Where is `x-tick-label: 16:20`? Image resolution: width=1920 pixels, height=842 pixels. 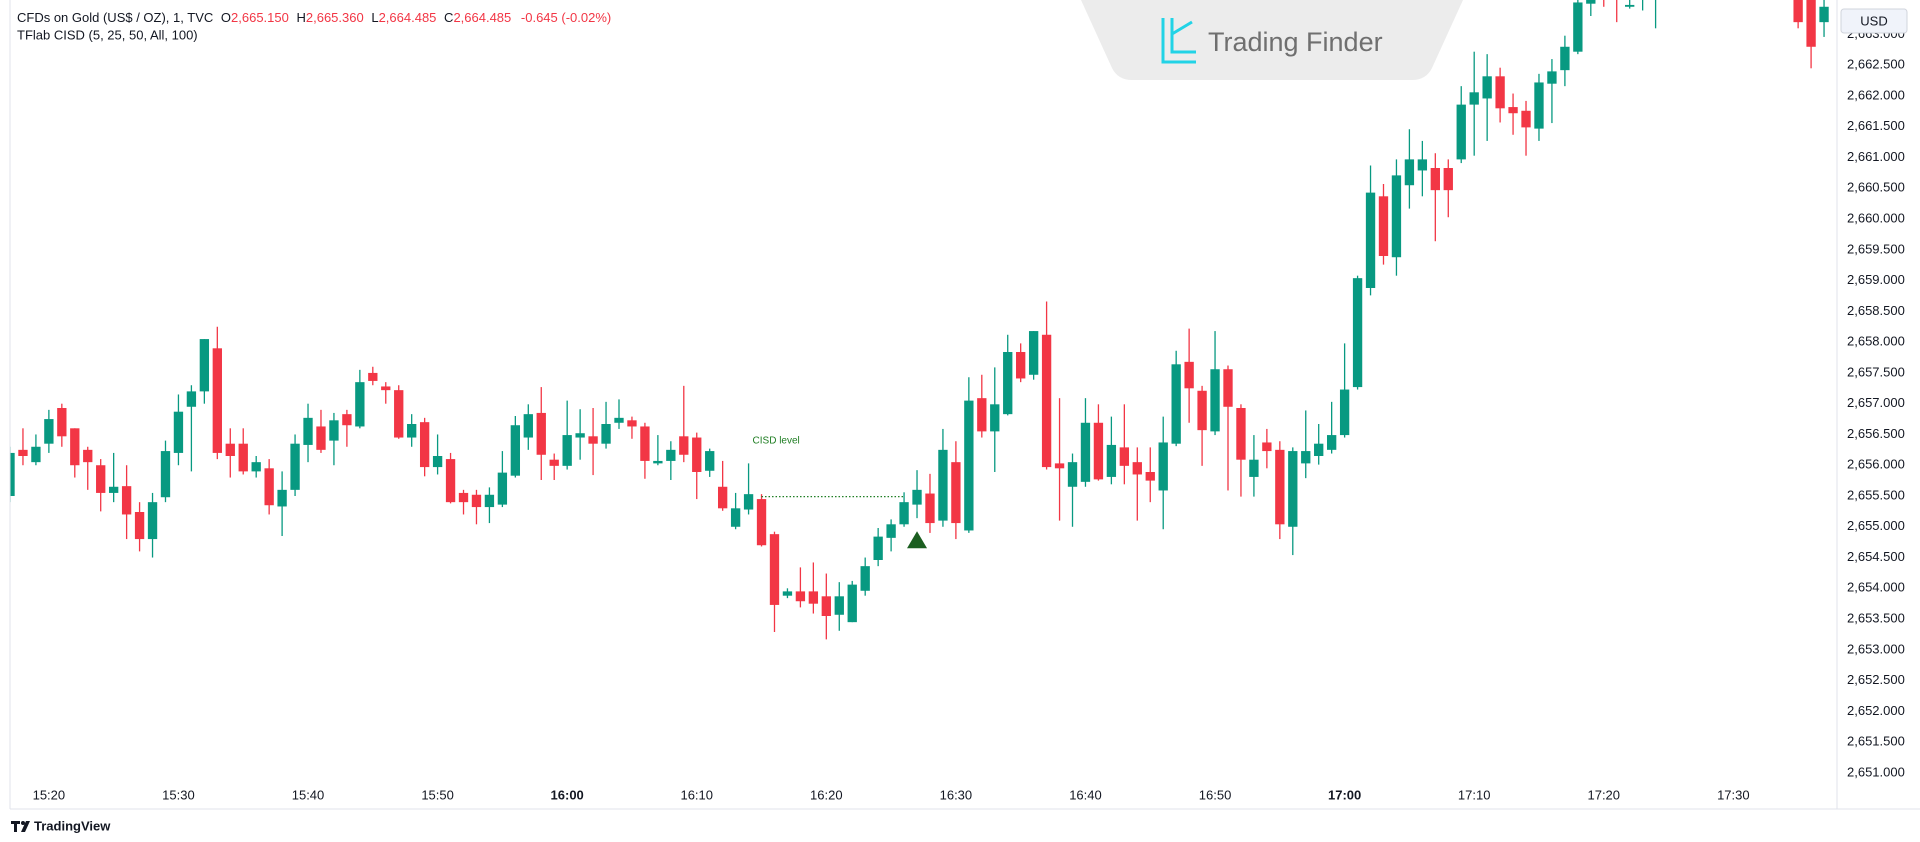
x-tick-label: 16:20 is located at coordinates (826, 794).